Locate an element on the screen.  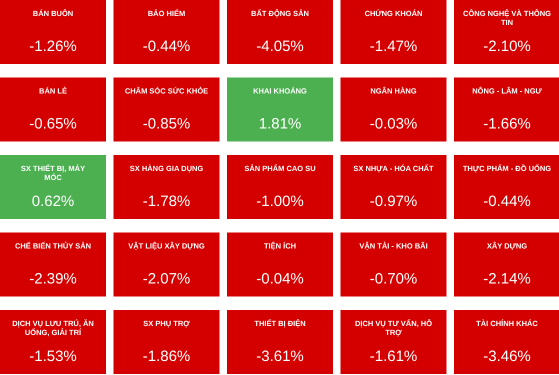
data-label: -1.61% is located at coordinates (394, 356).